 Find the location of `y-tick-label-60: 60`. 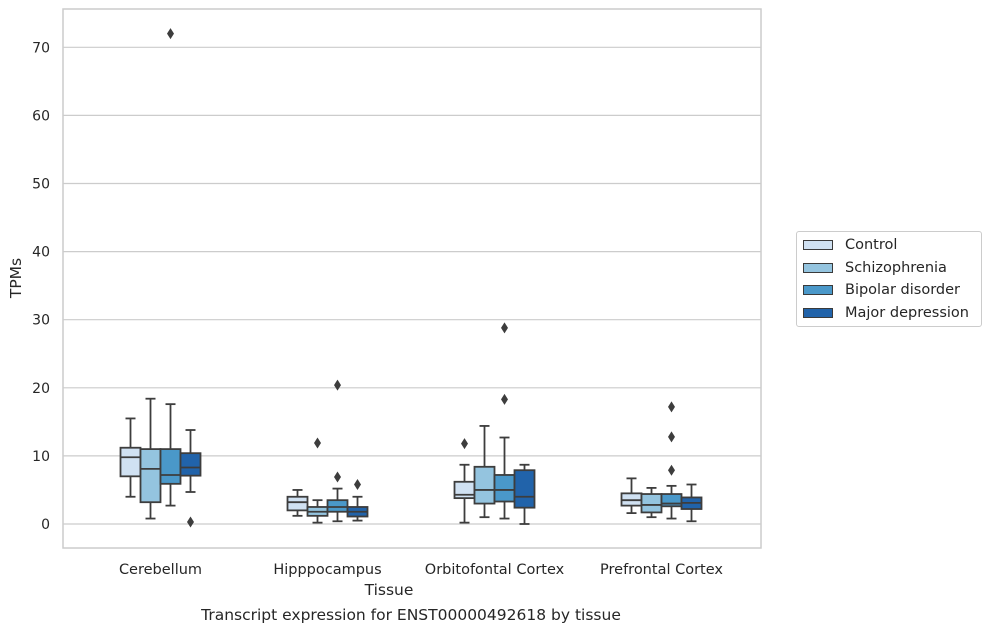

y-tick-label-60: 60 is located at coordinates (41, 116).